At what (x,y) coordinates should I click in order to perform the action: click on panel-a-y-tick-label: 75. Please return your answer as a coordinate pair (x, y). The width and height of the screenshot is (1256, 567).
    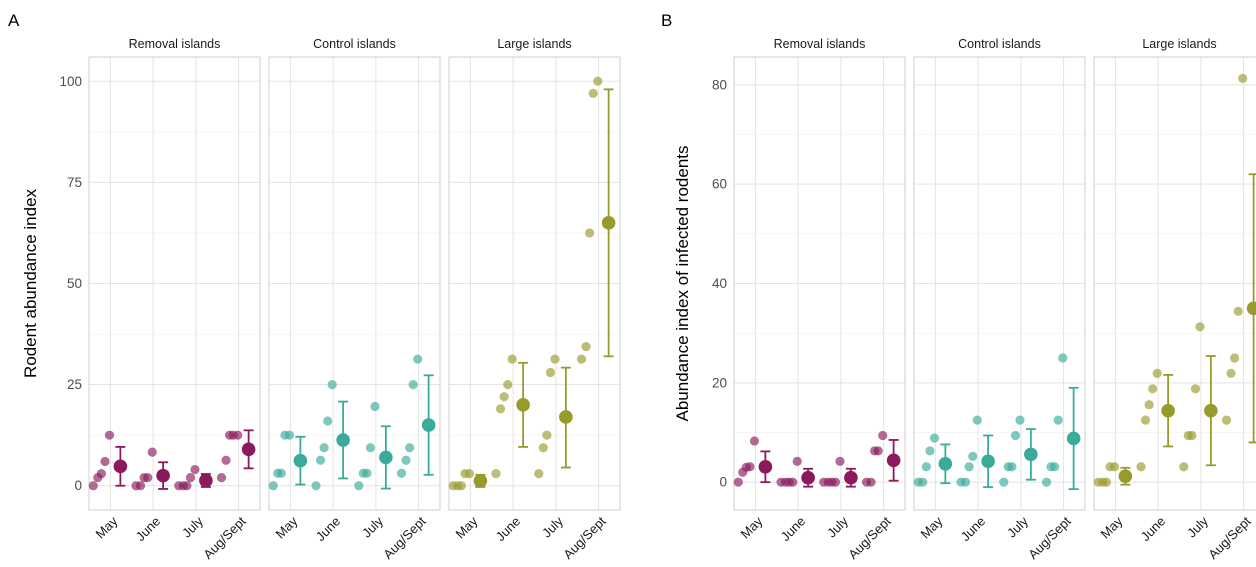
    Looking at the image, I should click on (74, 182).